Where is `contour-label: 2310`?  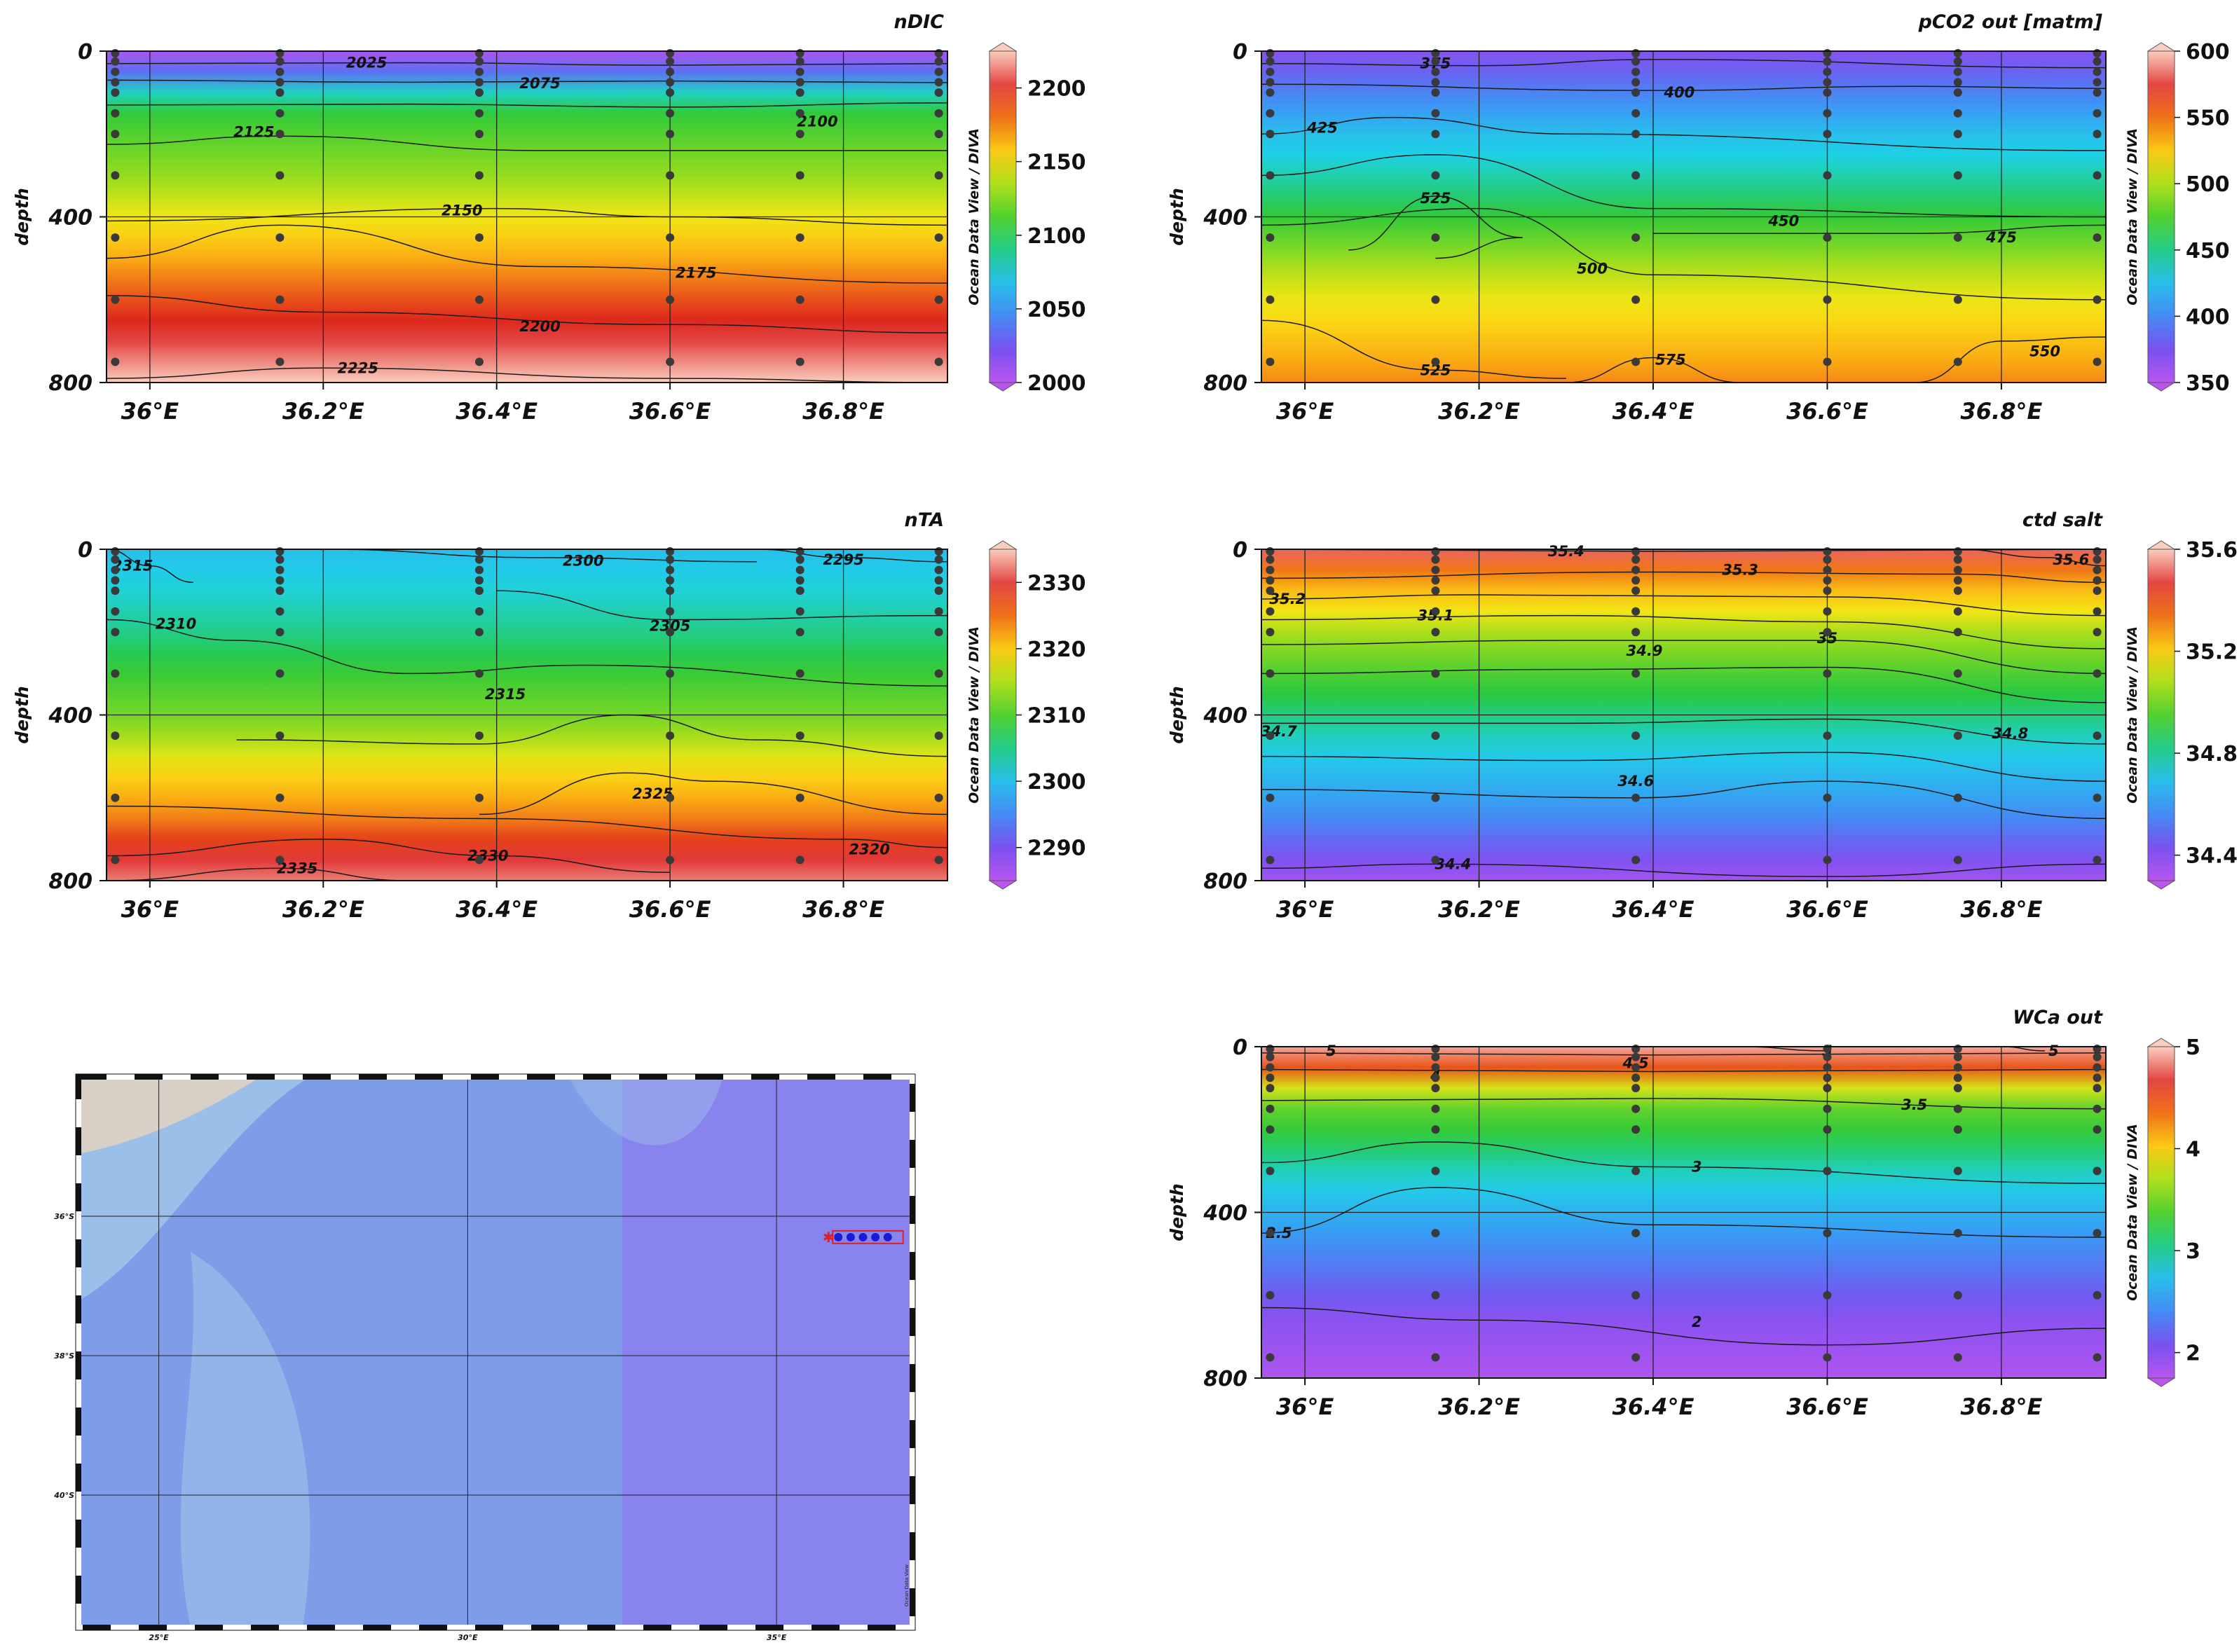
contour-label: 2310 is located at coordinates (176, 623).